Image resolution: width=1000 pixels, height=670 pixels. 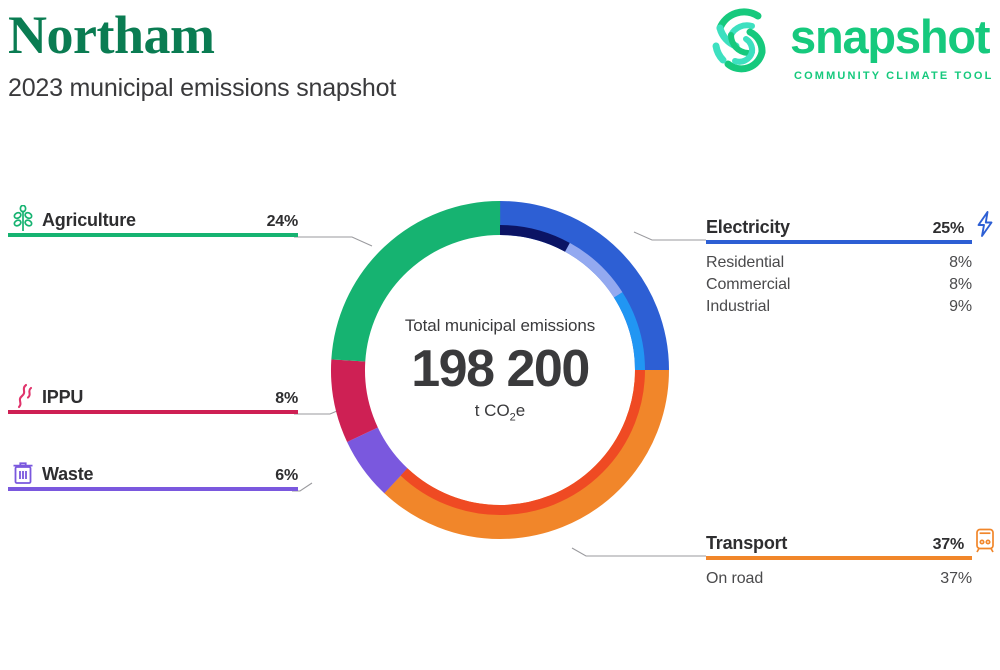 What do you see at coordinates (153, 220) in the screenshot?
I see `category-agriculture: Agriculture 24%` at bounding box center [153, 220].